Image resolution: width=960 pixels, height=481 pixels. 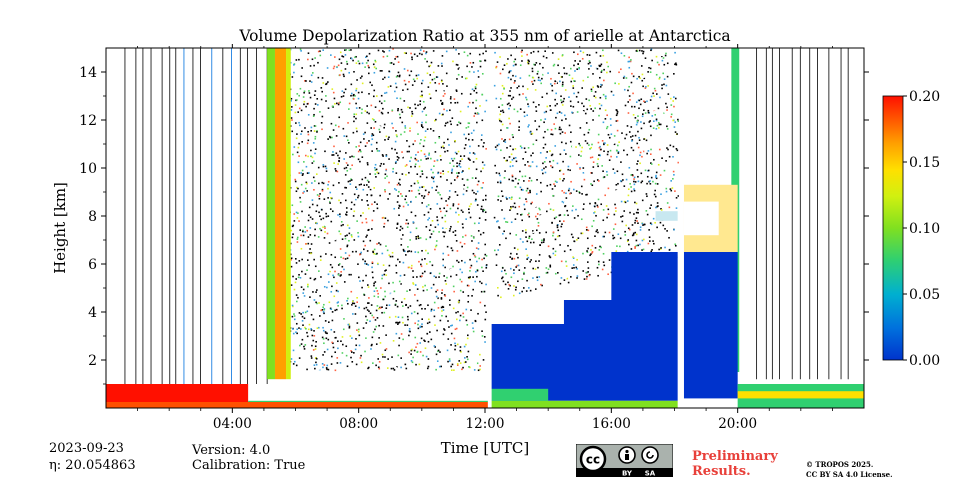 I want to click on green-layer-midday, so click(x=520, y=394).